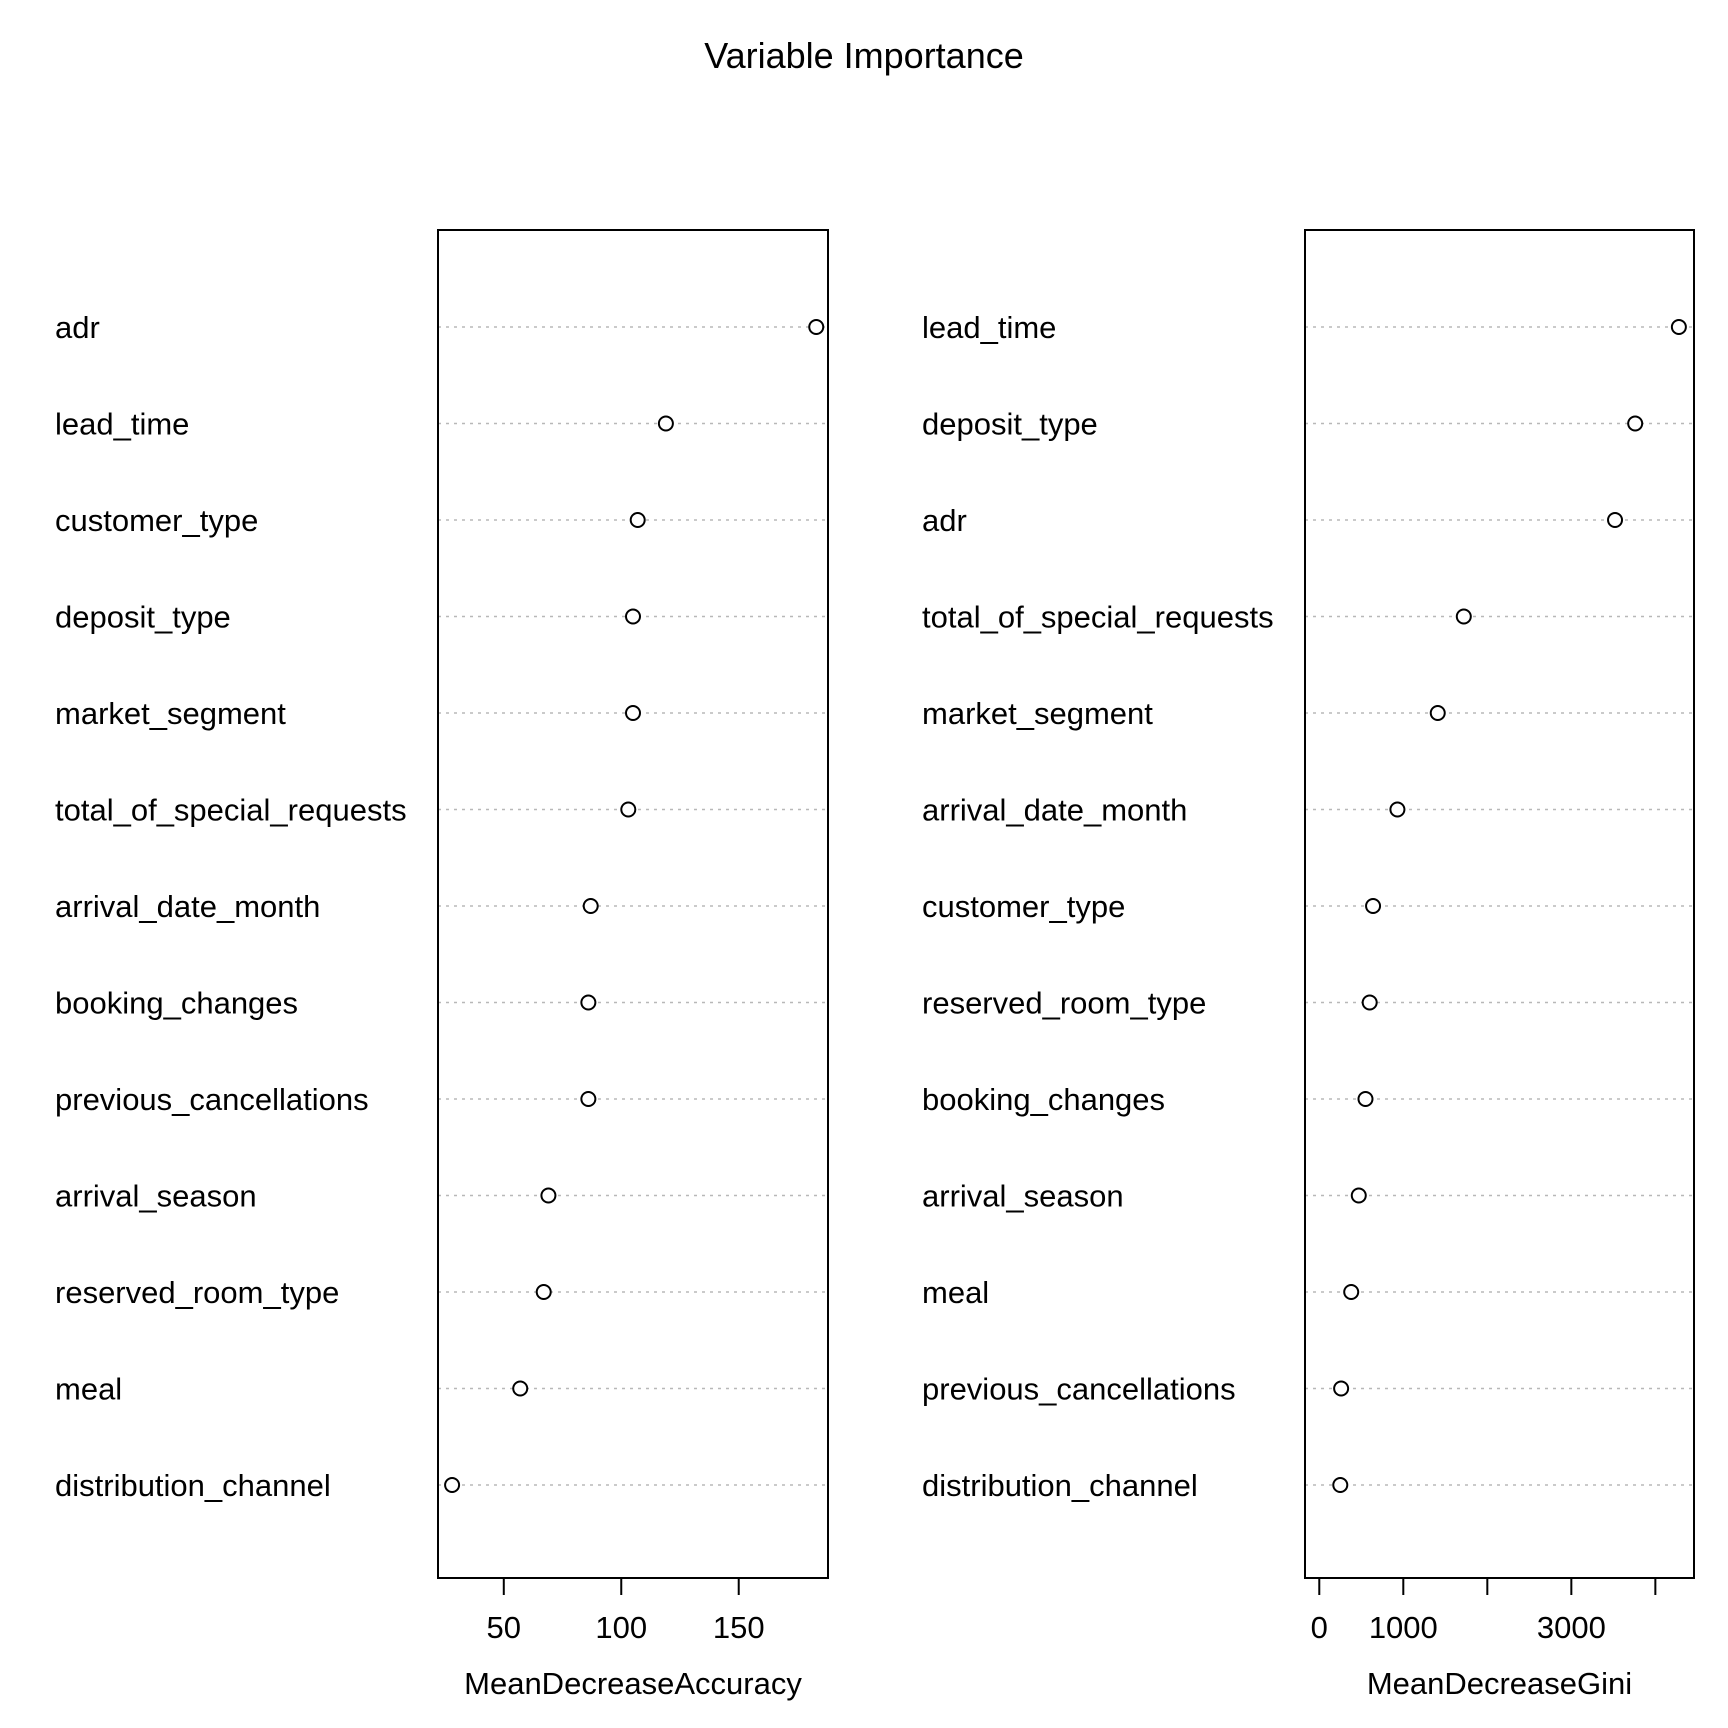  I want to click on x-tick-label: 0, so click(1319, 1627).